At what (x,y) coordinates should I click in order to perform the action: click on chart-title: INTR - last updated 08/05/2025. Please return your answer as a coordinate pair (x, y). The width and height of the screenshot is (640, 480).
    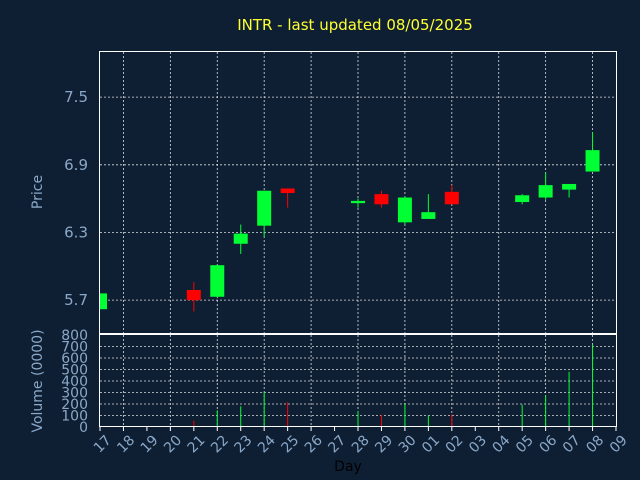
    Looking at the image, I should click on (355, 25).